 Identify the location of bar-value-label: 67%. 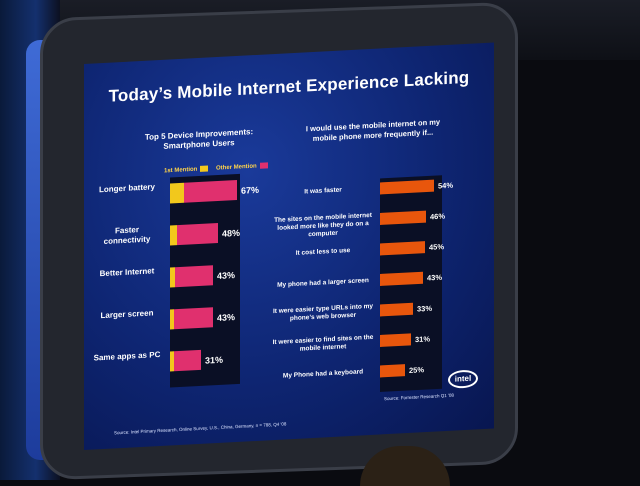
(250, 190).